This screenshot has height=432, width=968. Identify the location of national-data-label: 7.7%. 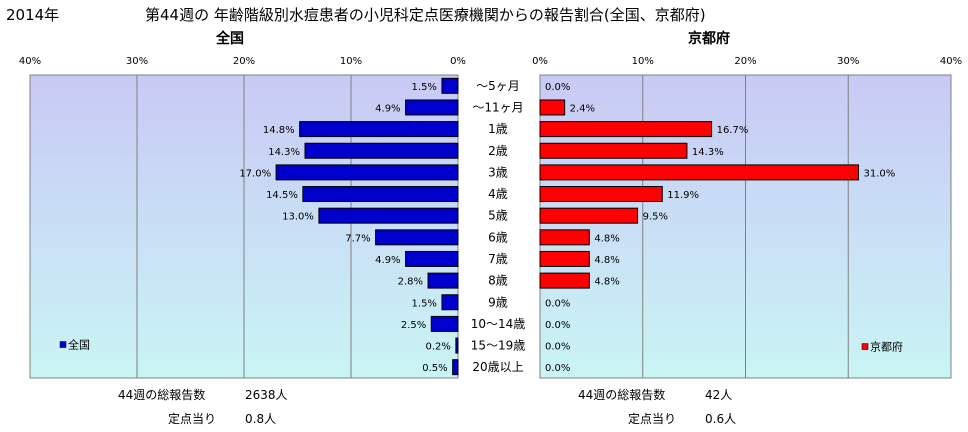
(357, 238).